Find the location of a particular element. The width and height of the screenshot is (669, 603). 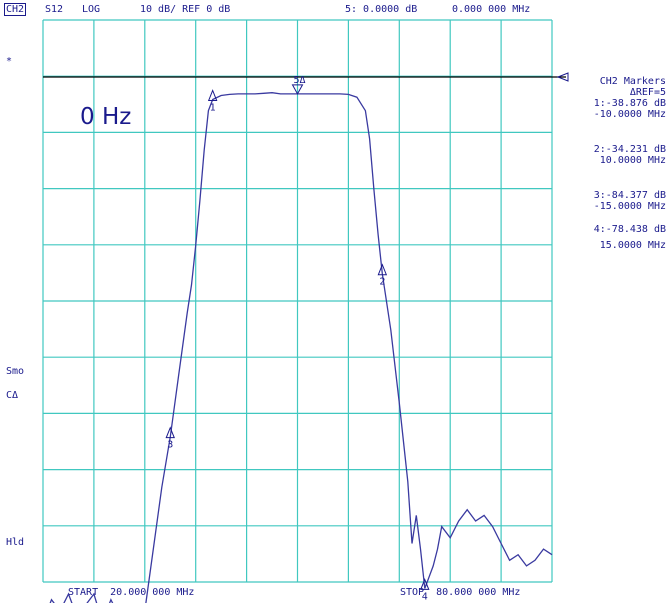

marker-1-frequency: -10.0000 MHz is located at coordinates (629, 114).